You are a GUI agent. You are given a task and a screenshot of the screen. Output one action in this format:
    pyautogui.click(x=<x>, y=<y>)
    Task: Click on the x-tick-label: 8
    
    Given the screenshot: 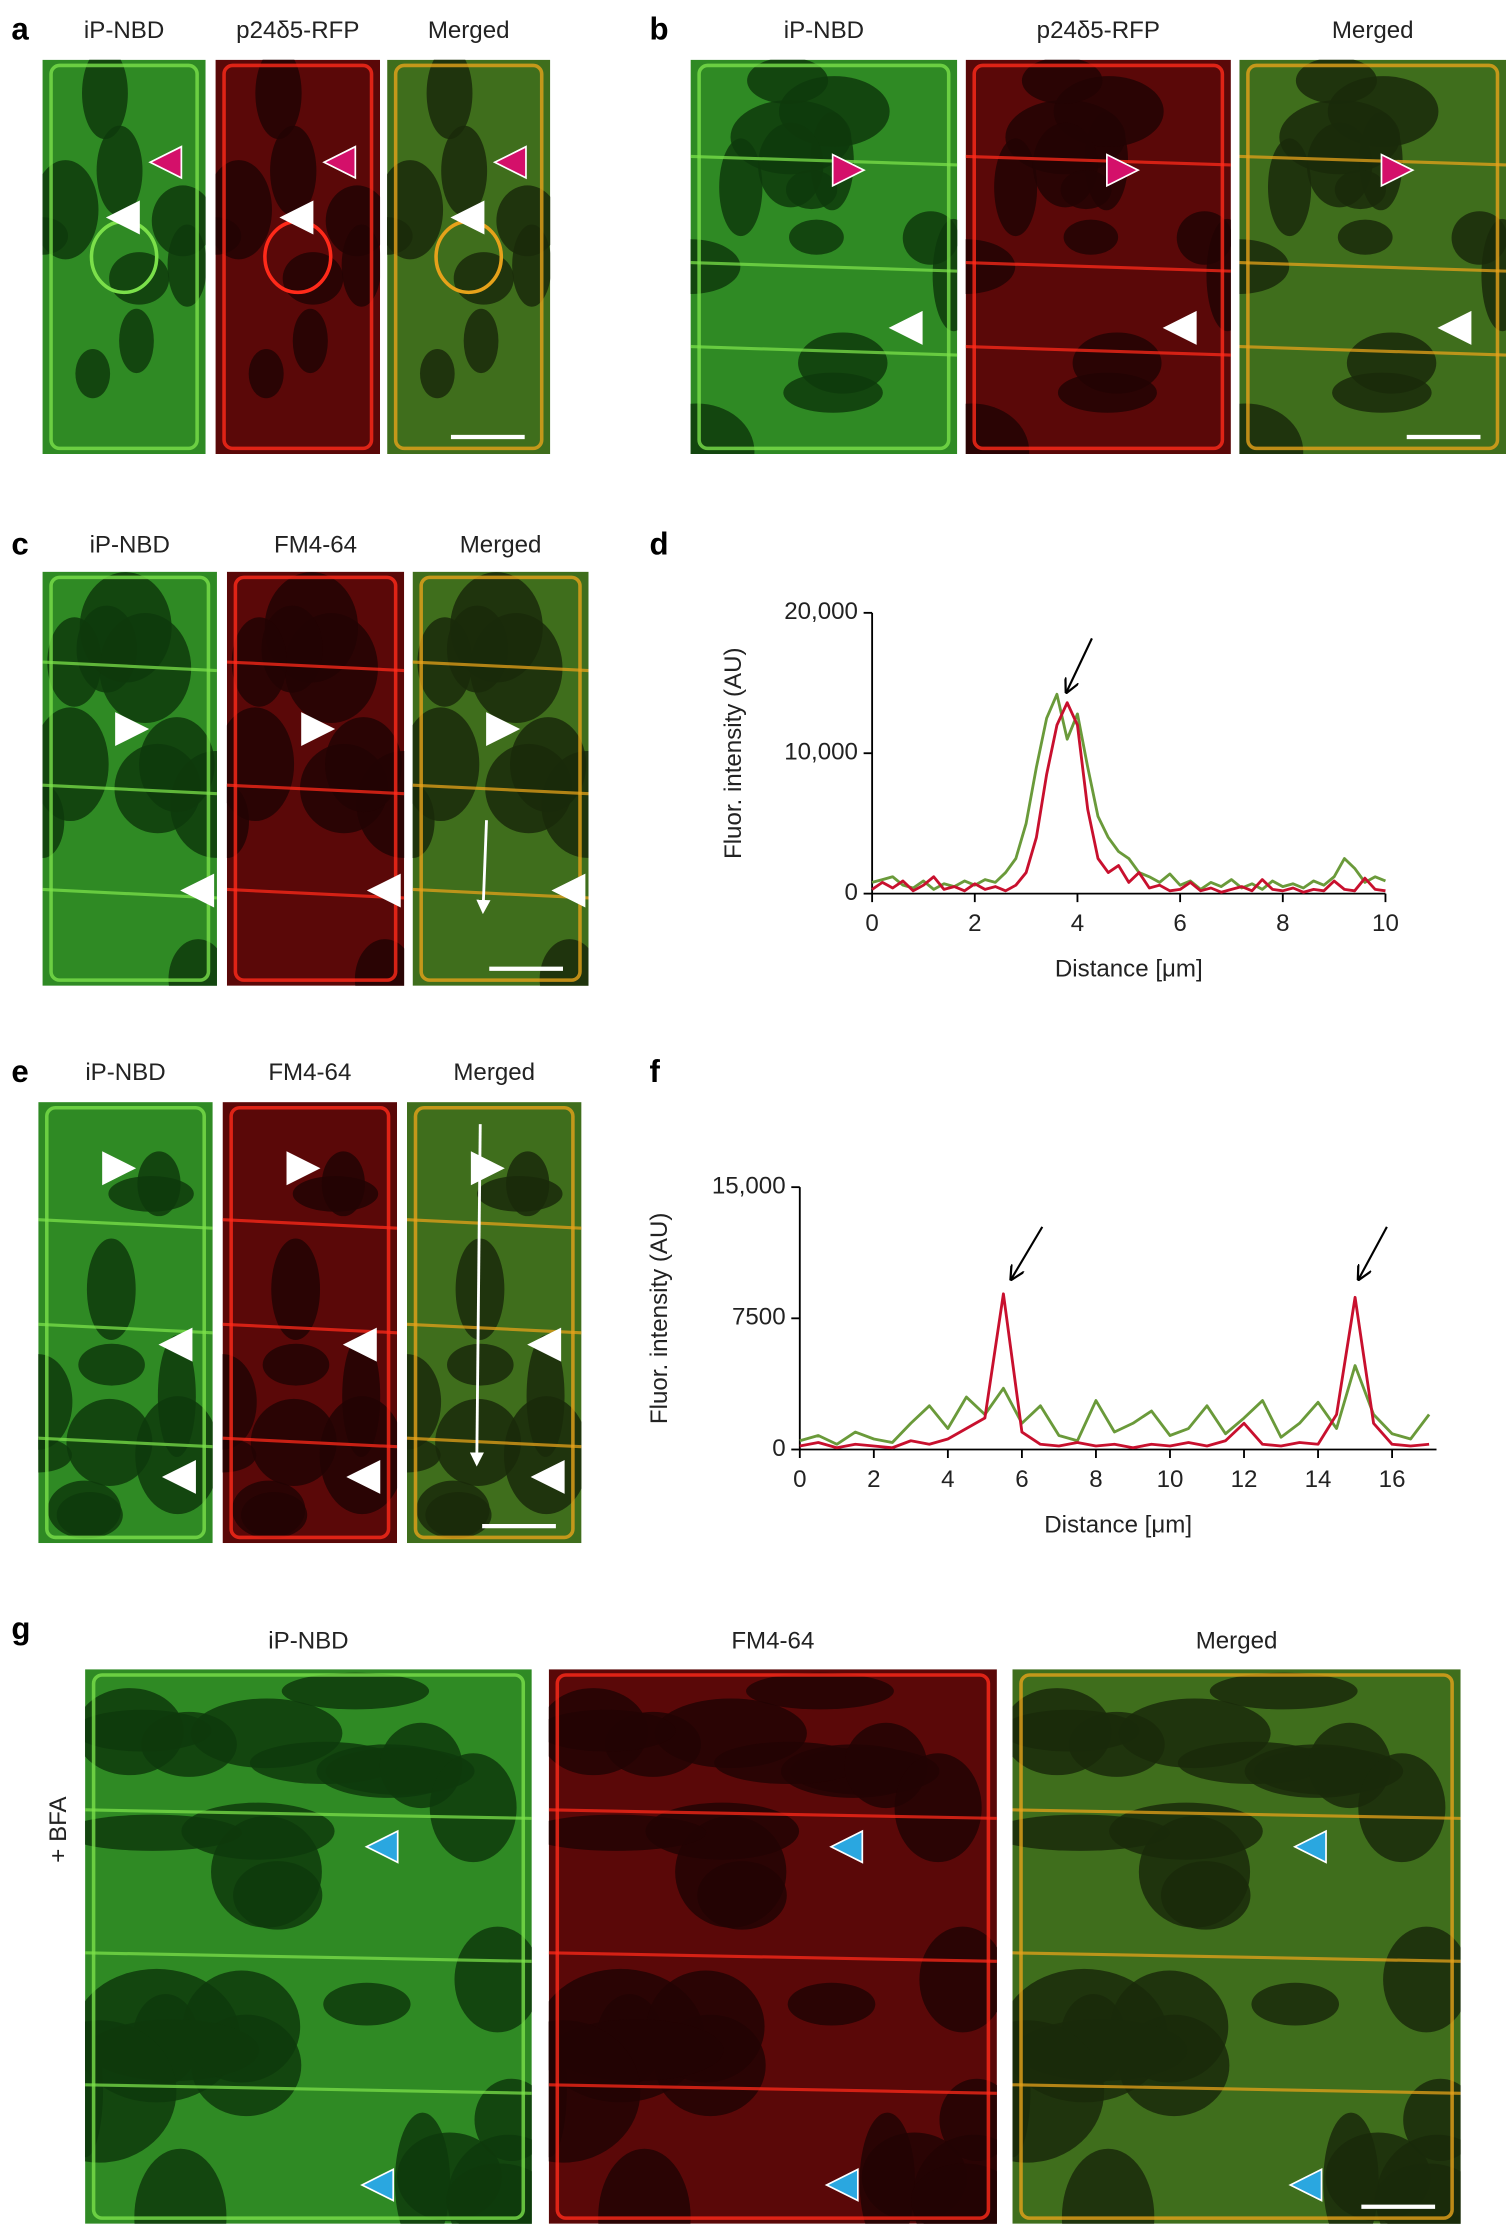 What is the action you would take?
    pyautogui.click(x=1095, y=1479)
    